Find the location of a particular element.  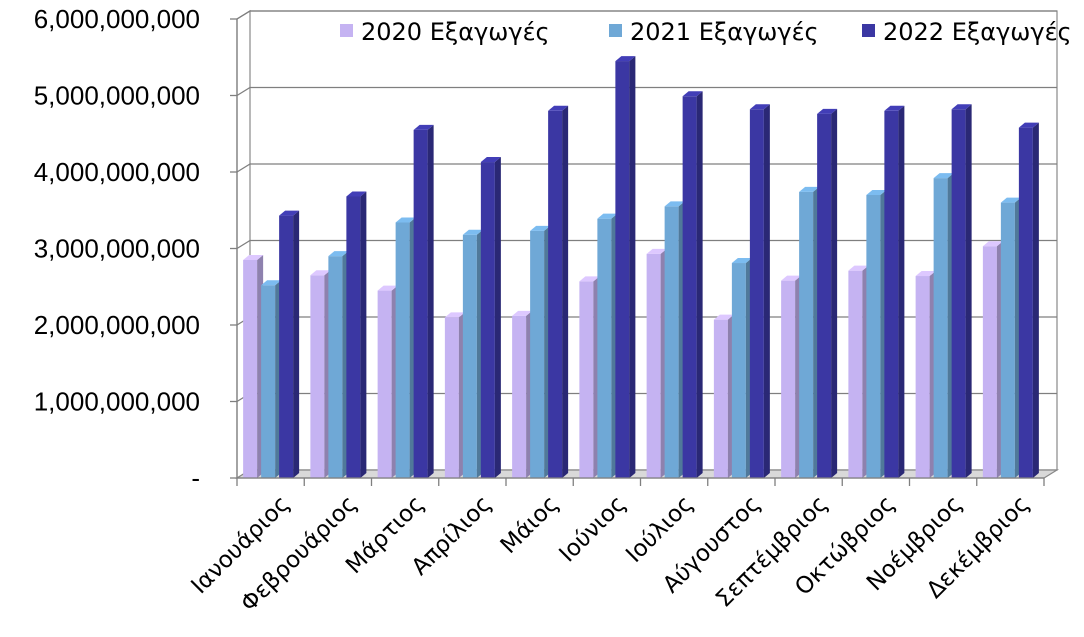

y-tick-label: 3,000,000,000 is located at coordinates (117, 249).